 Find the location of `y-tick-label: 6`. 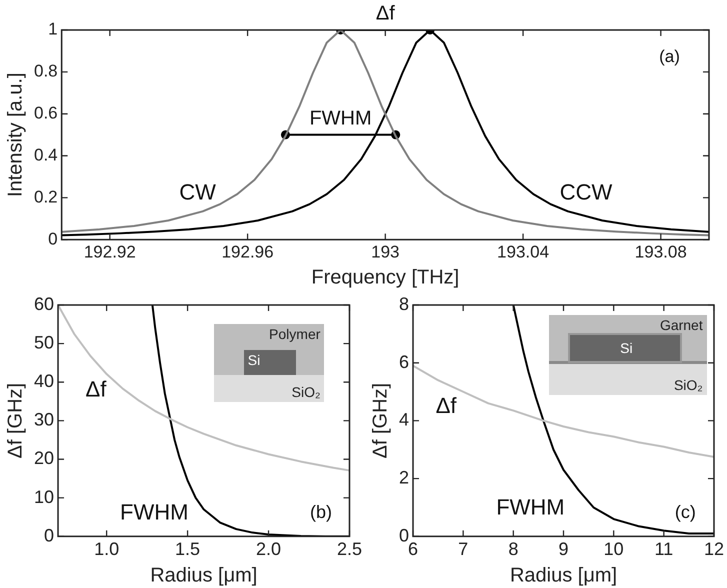

y-tick-label: 6 is located at coordinates (404, 362).